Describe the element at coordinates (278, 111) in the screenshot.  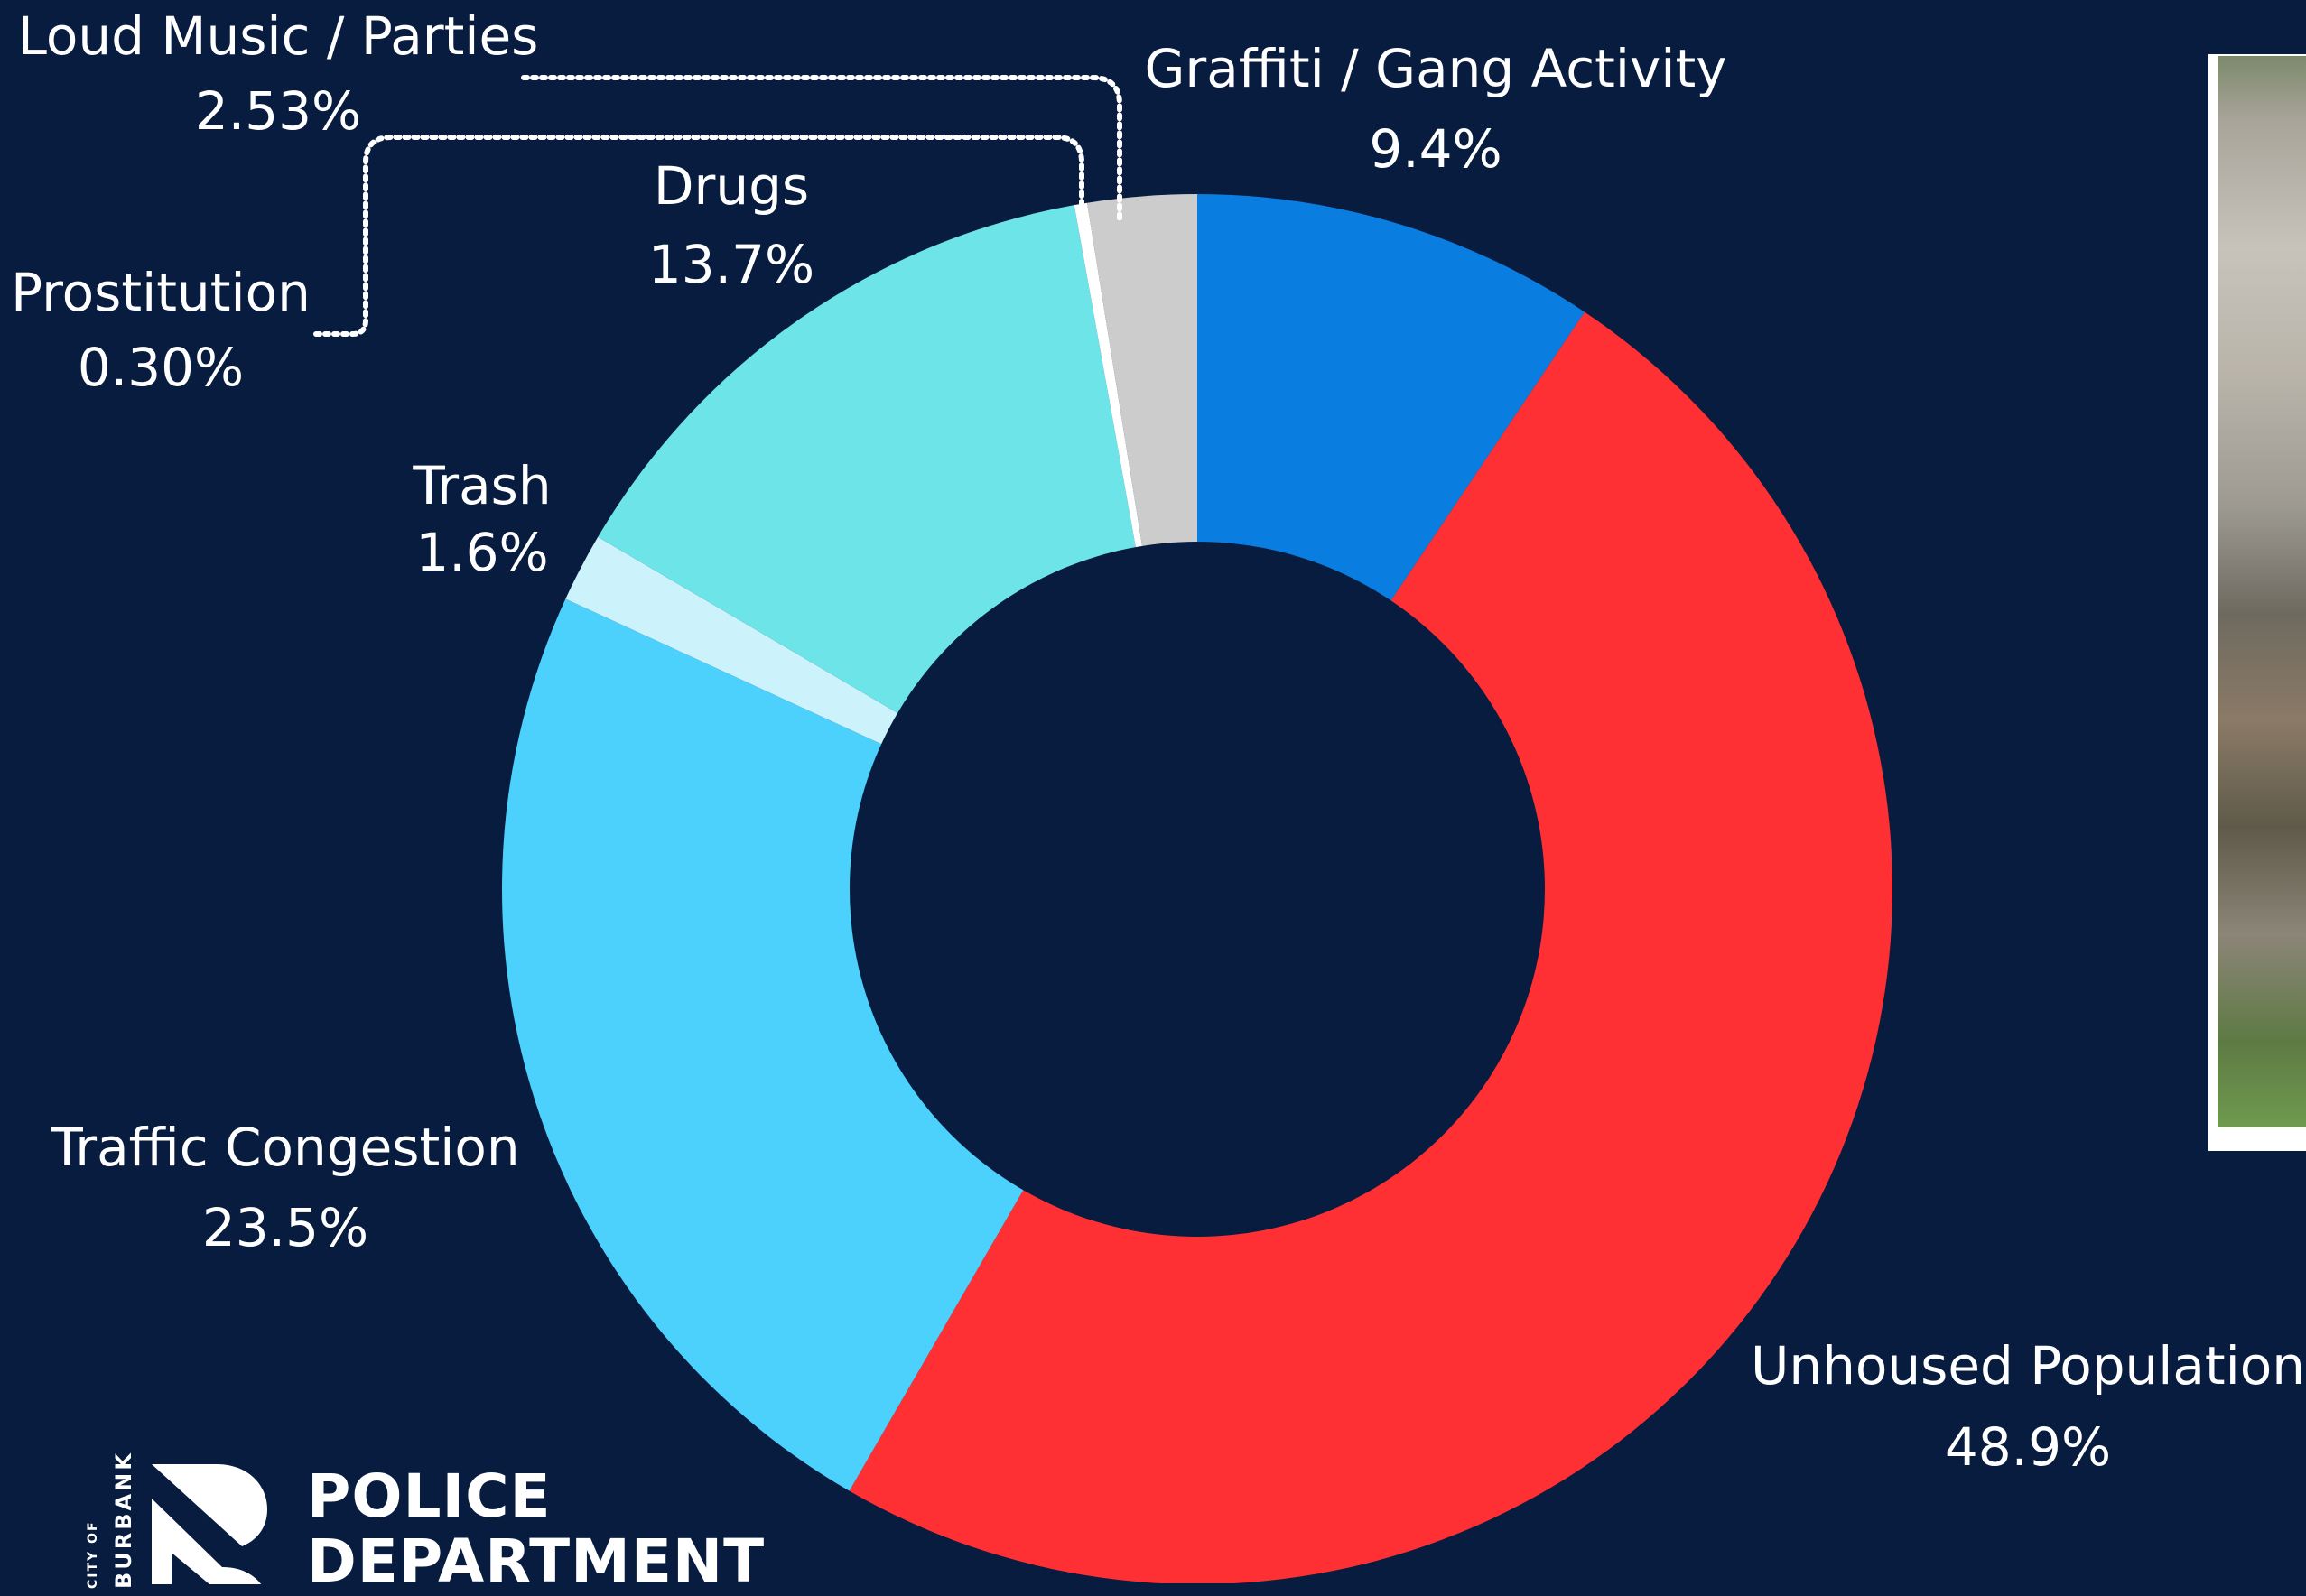
I see `label-loud-music-value: 2.53%` at that location.